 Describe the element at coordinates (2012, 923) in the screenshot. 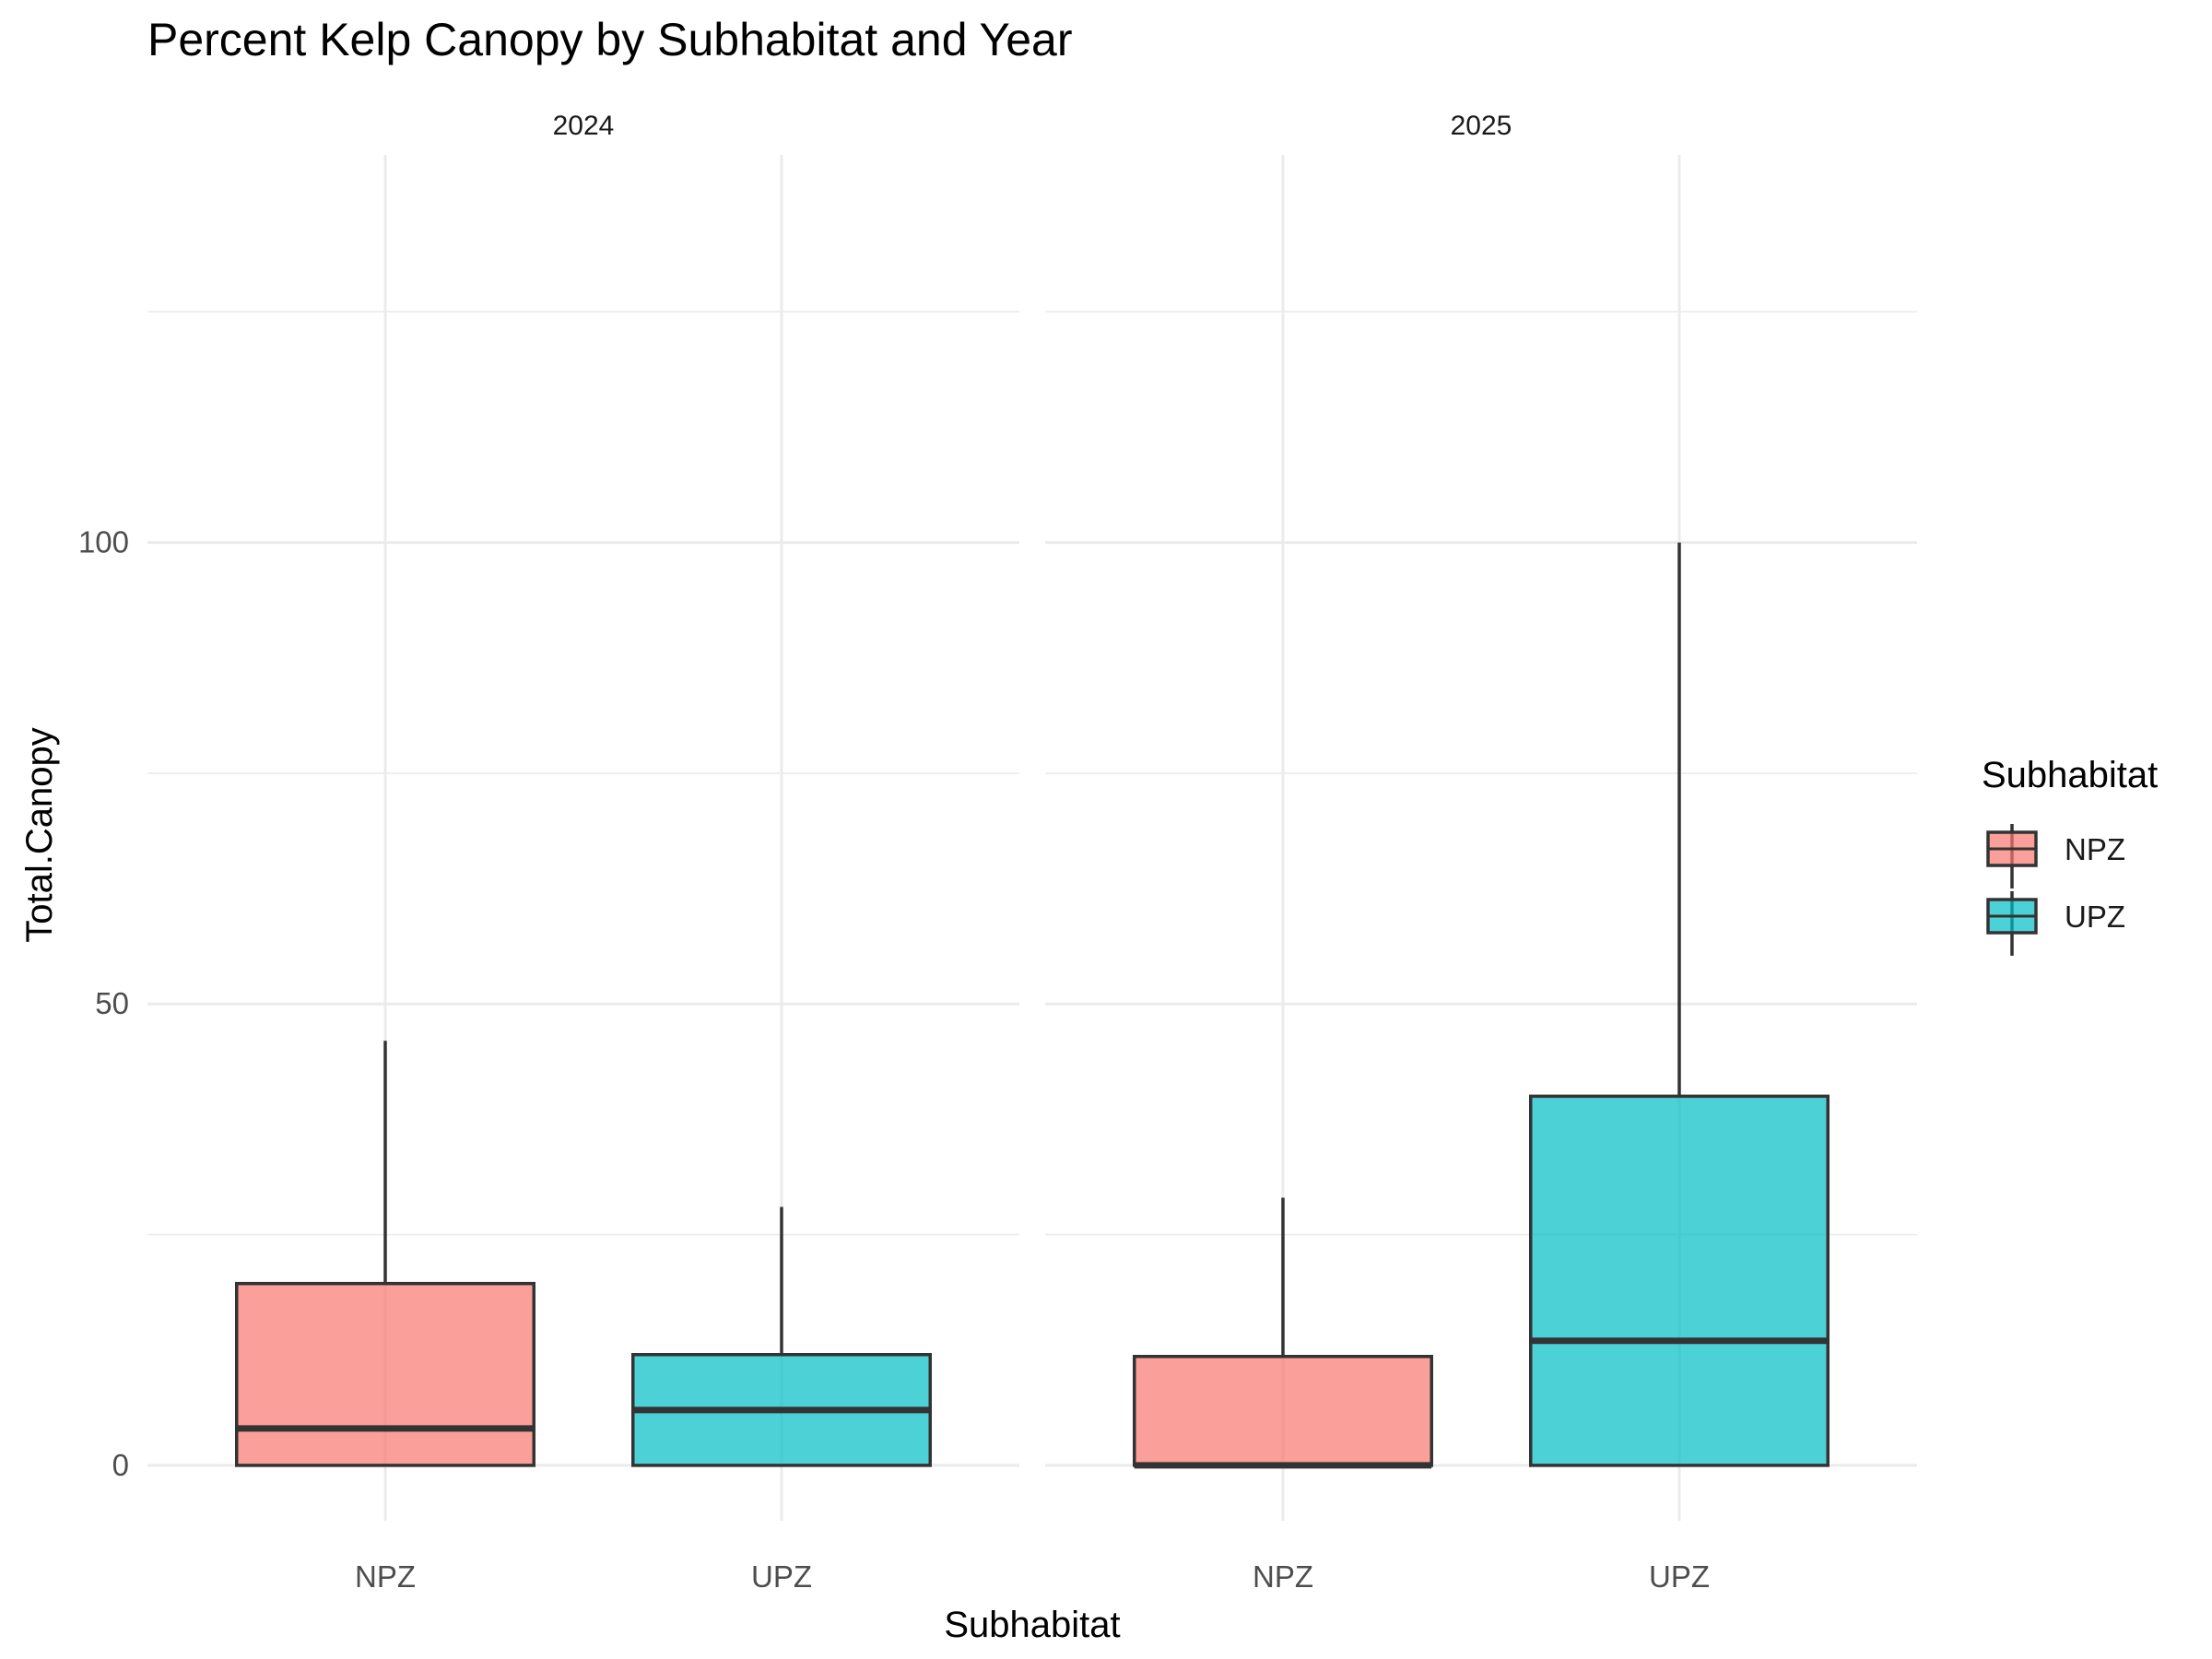

I see `legend-key-UPZ` at that location.